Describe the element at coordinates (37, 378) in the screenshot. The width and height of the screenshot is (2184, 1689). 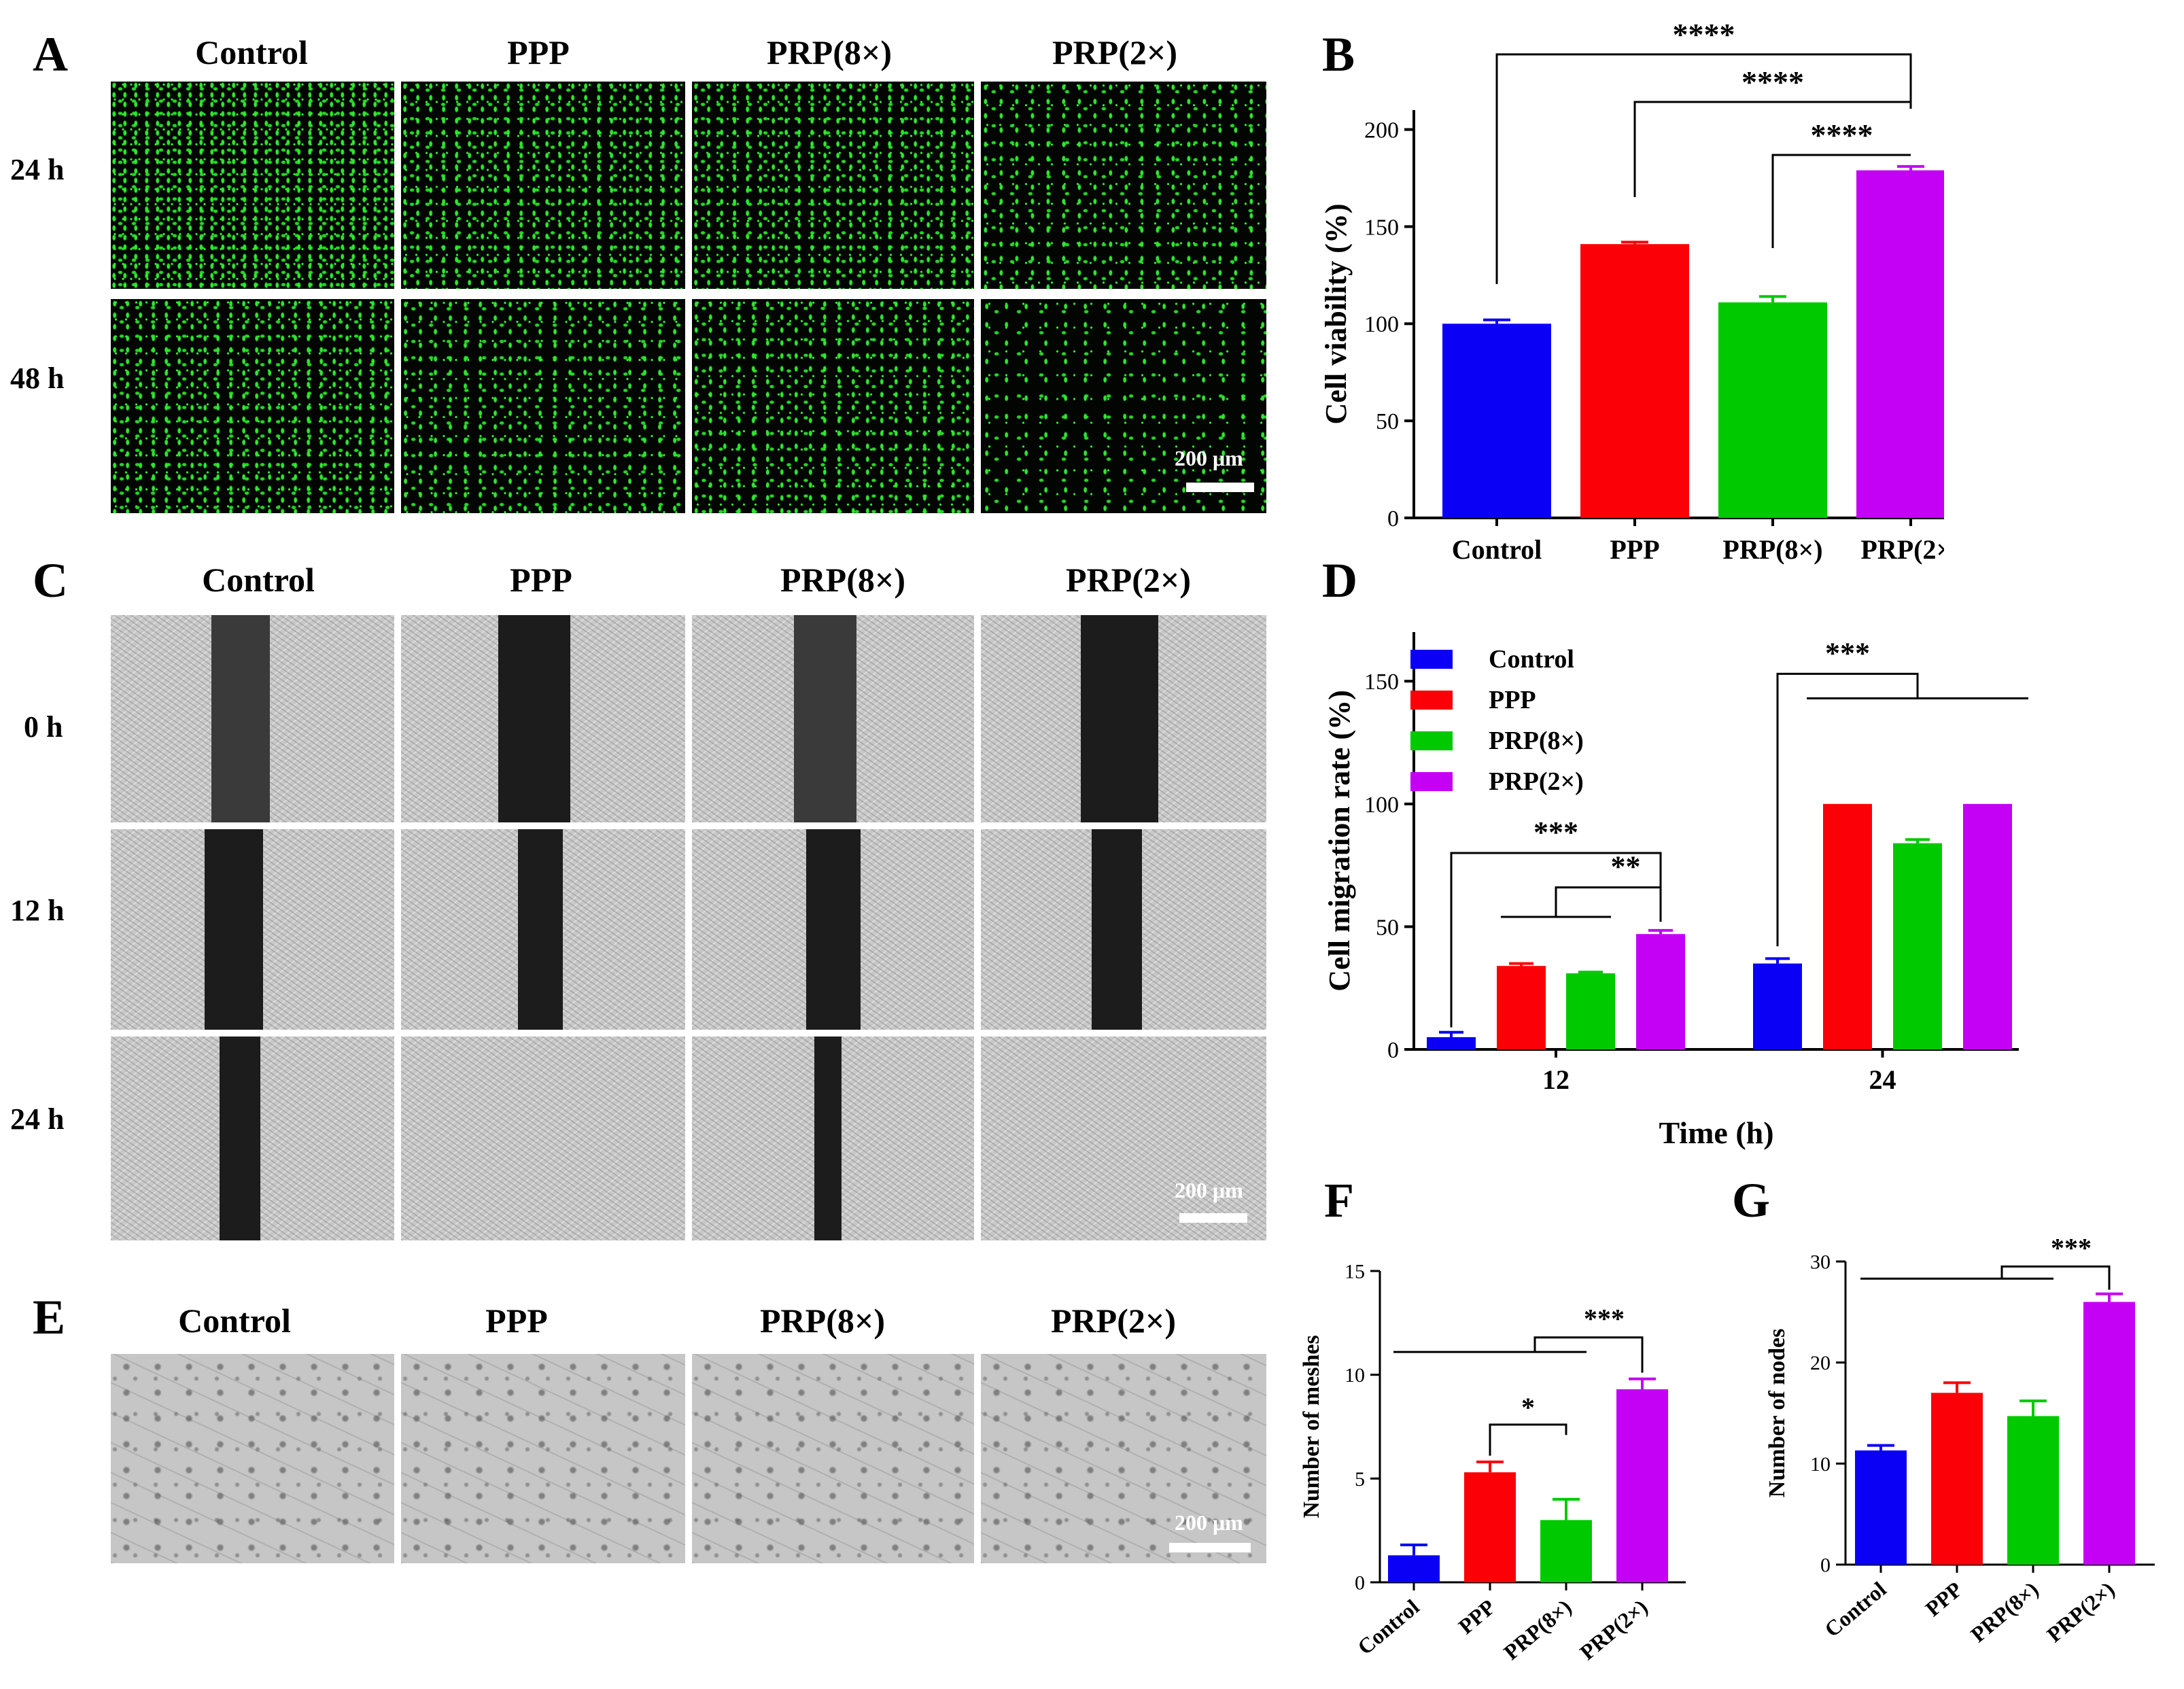
I see `row-head-a-48h: 48 h` at that location.